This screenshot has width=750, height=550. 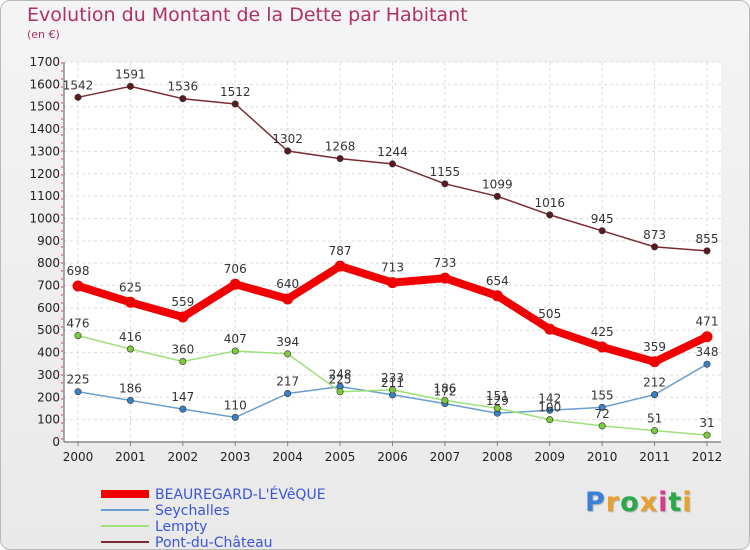 I want to click on data-label: 51, so click(x=654, y=419).